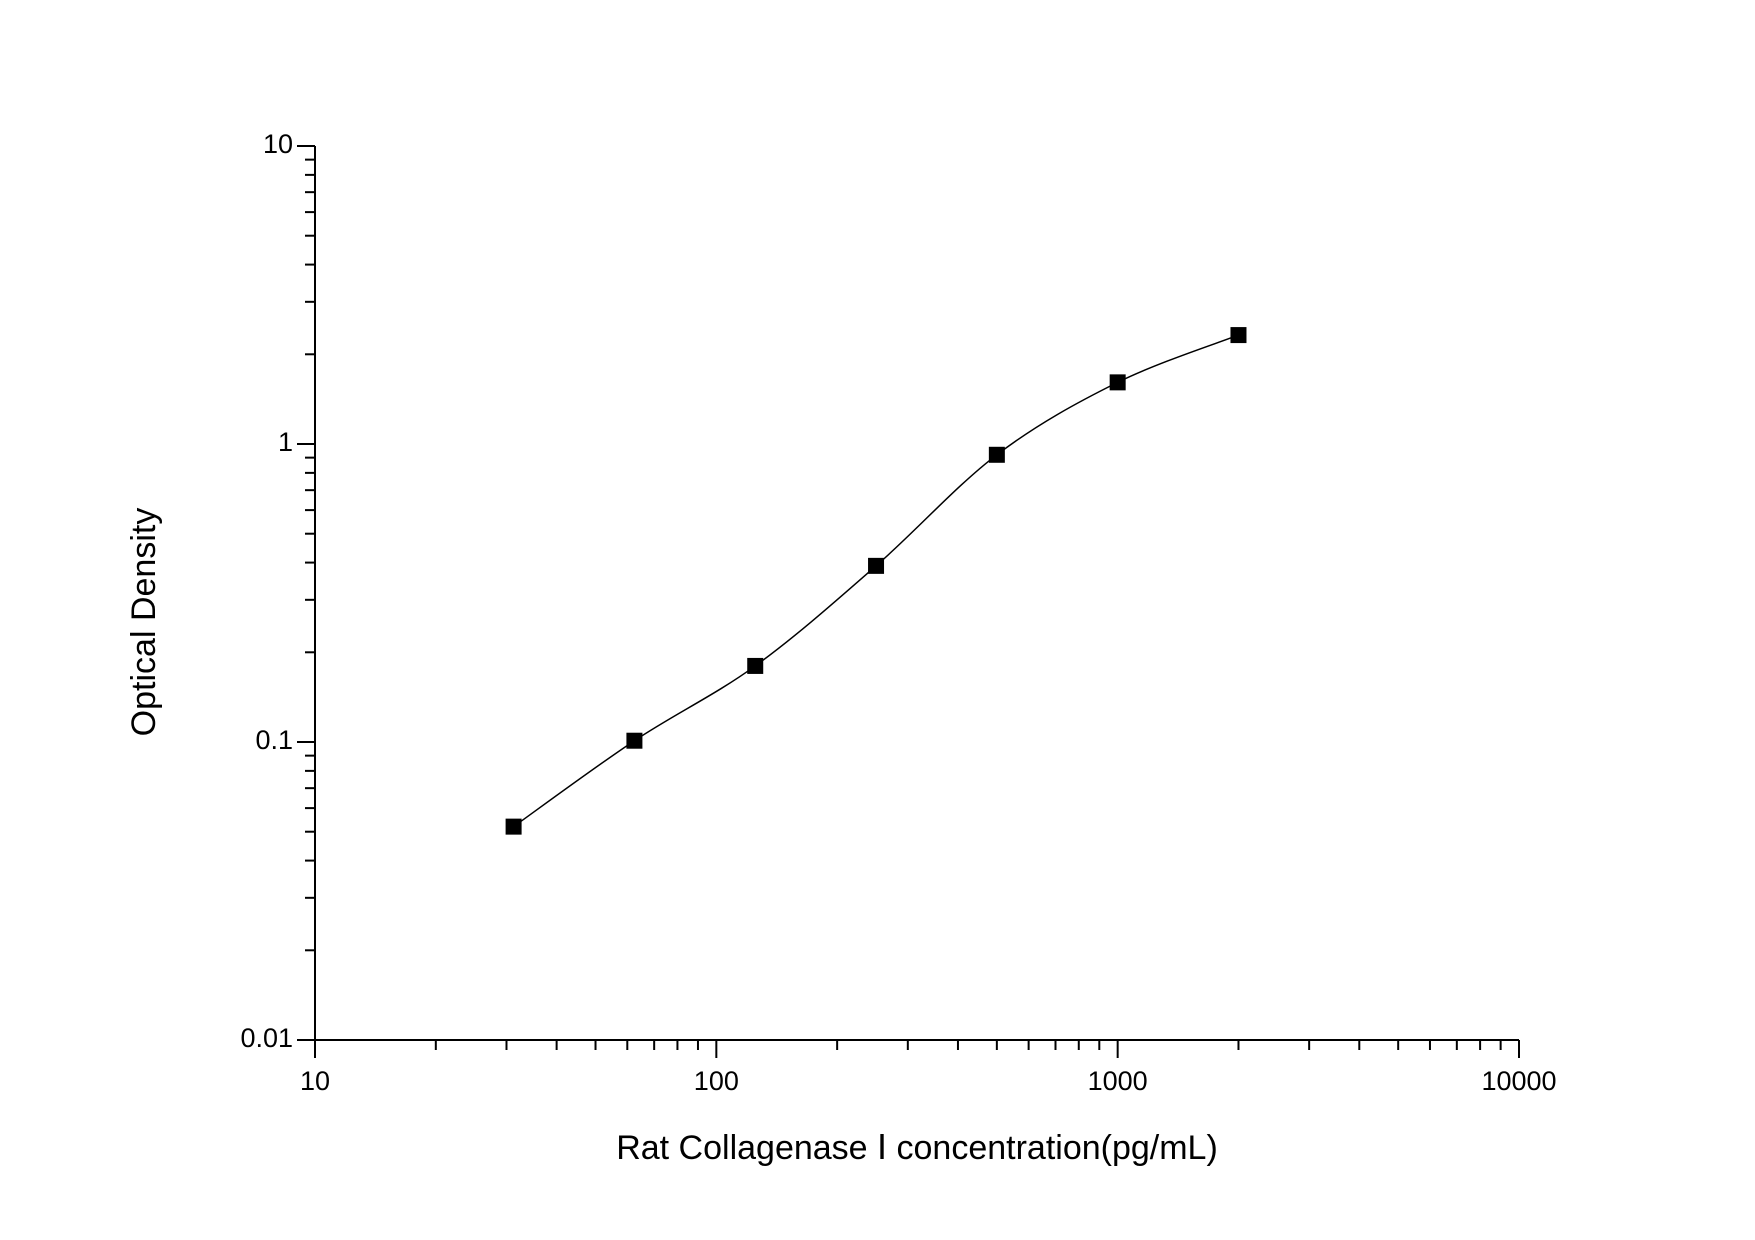 Image resolution: width=1755 pixels, height=1240 pixels. What do you see at coordinates (917, 1148) in the screenshot?
I see `x-axis-title: Rat Collagenase Ⅰ concentration(pg/mL)` at bounding box center [917, 1148].